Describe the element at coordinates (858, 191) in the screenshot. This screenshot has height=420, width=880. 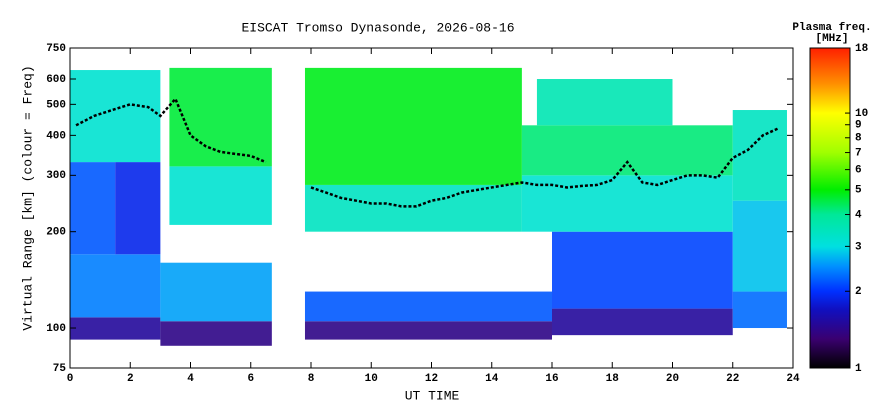
I see `colorbar-tick-label: 5` at that location.